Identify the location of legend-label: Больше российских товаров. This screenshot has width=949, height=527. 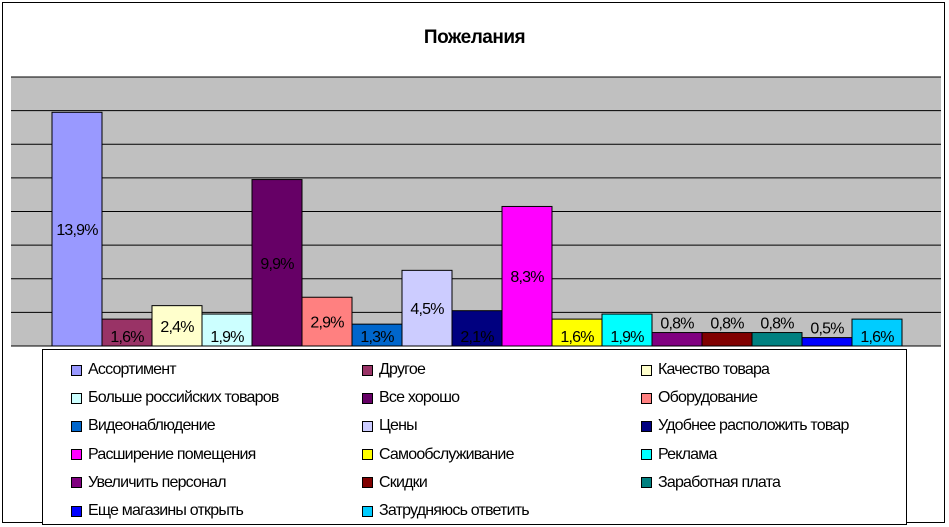
(183, 398).